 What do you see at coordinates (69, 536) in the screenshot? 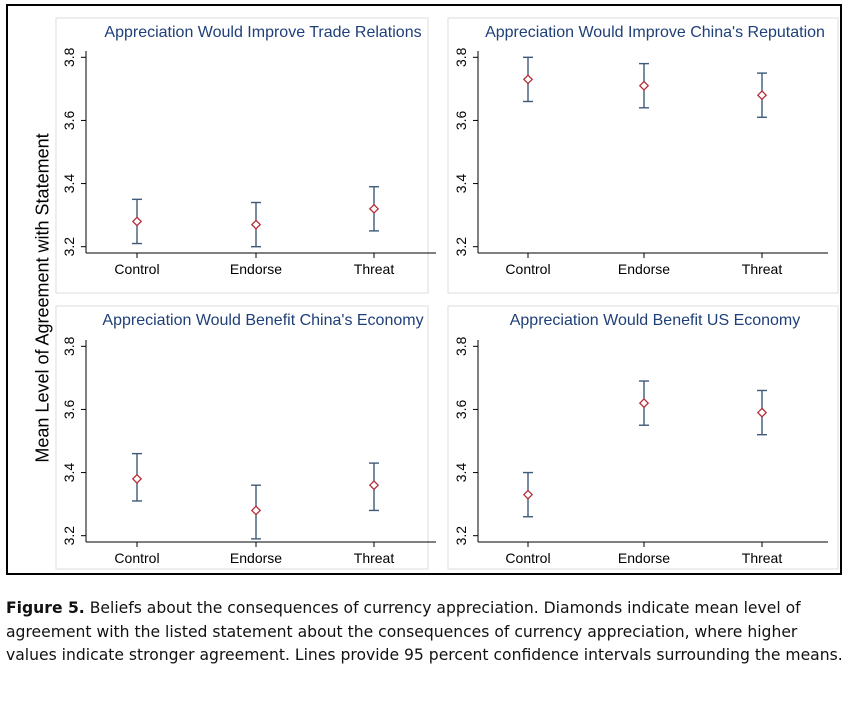
I see `panel-3-y-tick-label: 3.2` at bounding box center [69, 536].